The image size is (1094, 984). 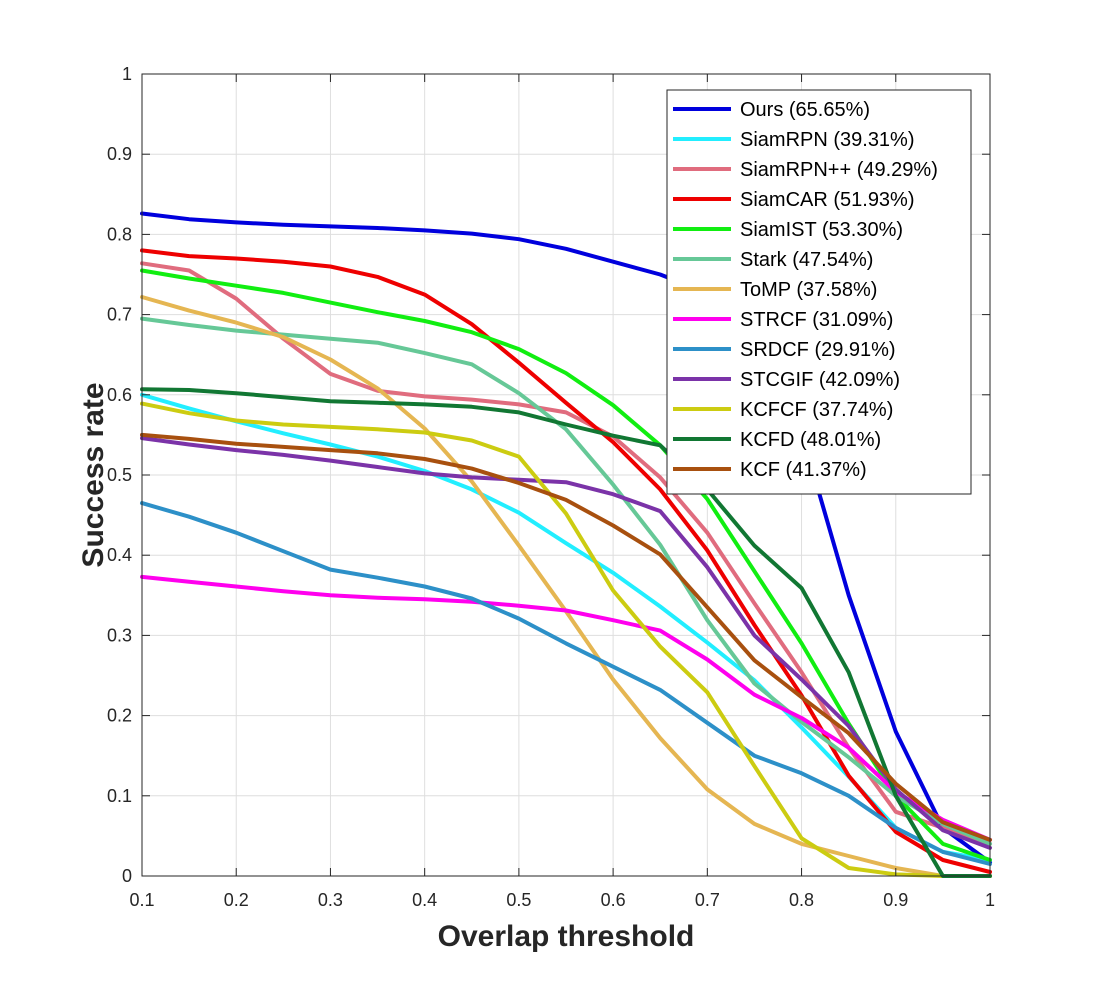 I want to click on y-tick-label: 0.5, so click(x=119, y=475).